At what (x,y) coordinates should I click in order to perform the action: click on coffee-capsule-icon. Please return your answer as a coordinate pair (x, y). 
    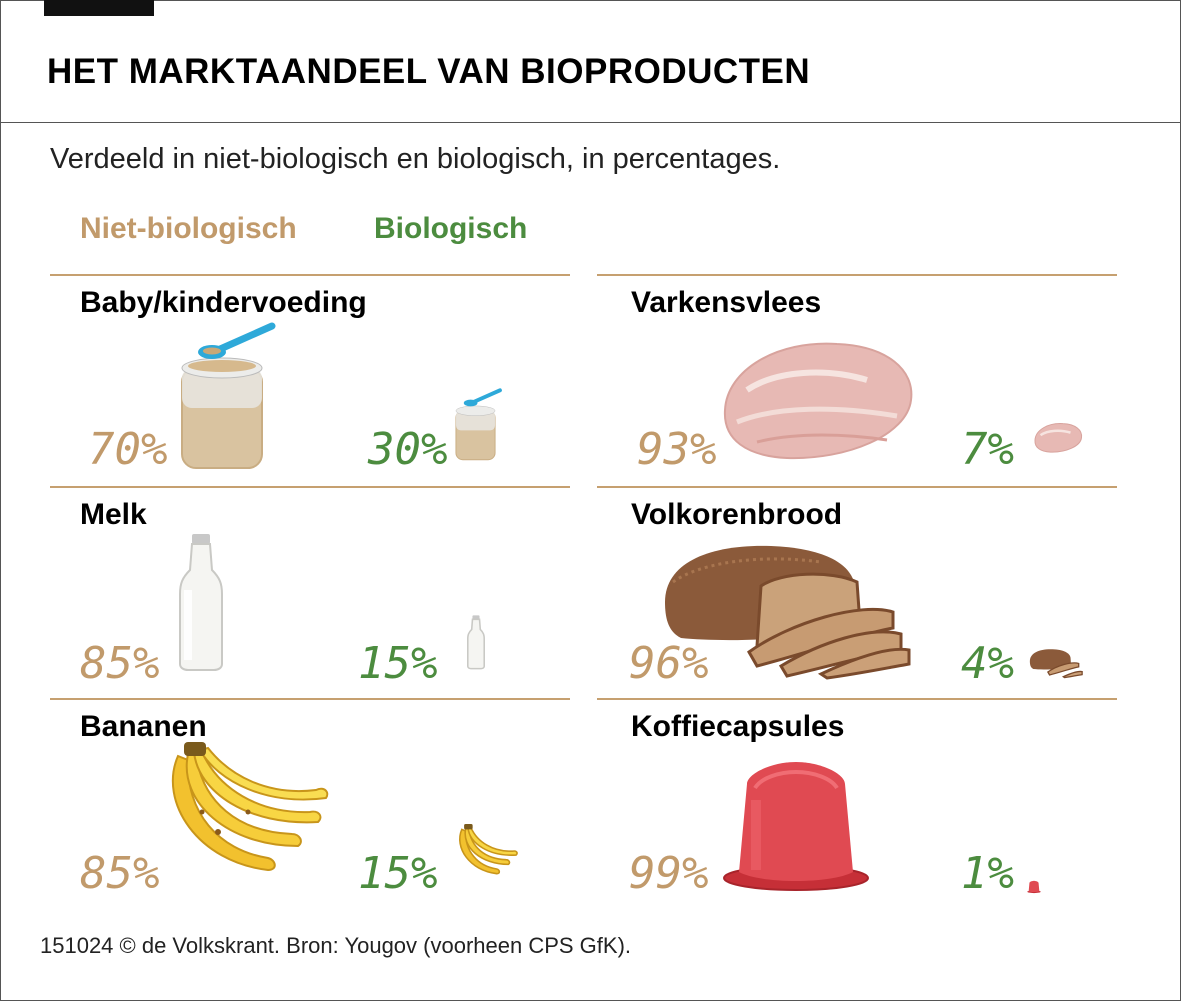
    Looking at the image, I should click on (796, 827).